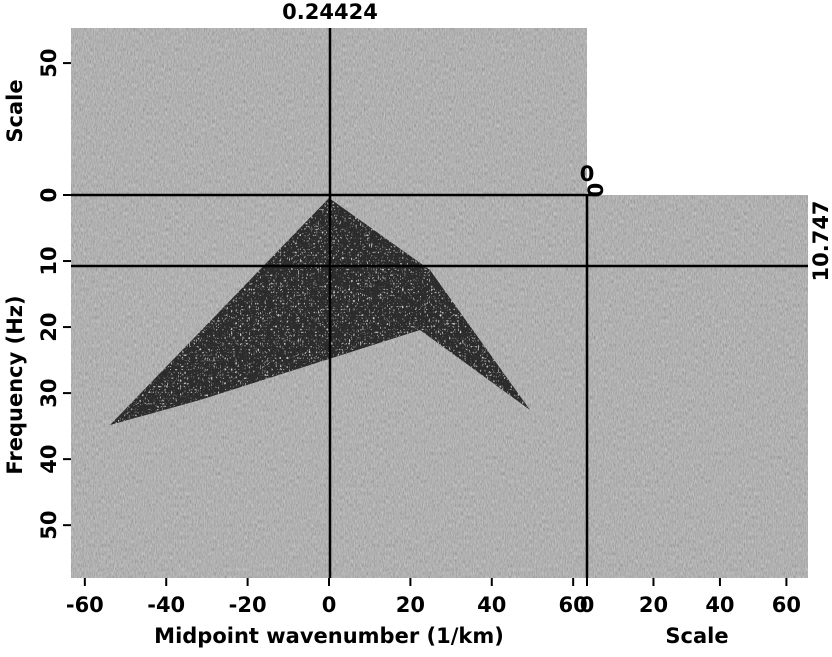 This screenshot has width=832, height=657. I want to click on x-axis-title: Midpoint wavenumber (1/km), so click(329, 636).